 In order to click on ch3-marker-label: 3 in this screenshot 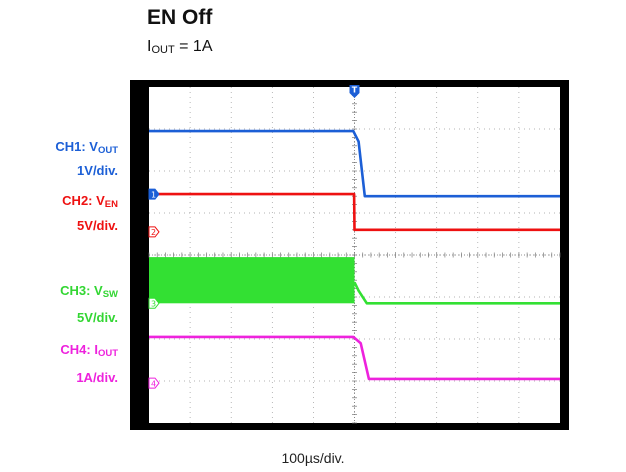, I will do `click(153, 304)`.